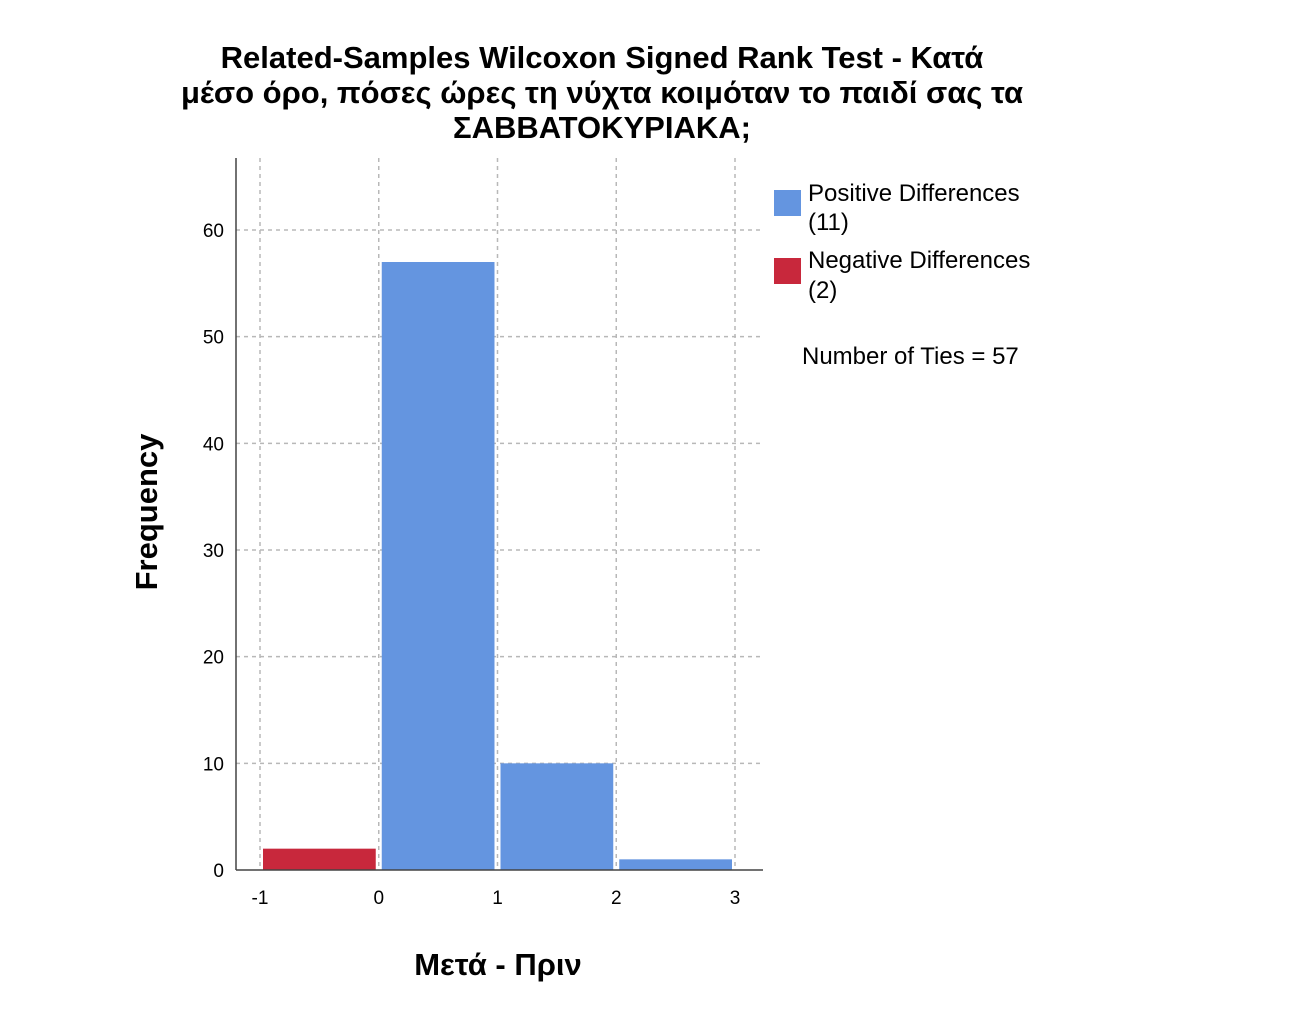 This screenshot has width=1292, height=1016. I want to click on legend-label-negative-line1: Negative Differences, so click(919, 260).